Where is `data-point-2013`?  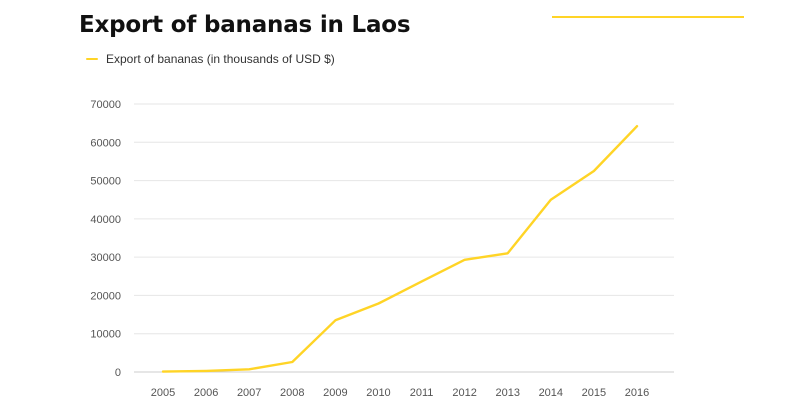 data-point-2013 is located at coordinates (508, 253).